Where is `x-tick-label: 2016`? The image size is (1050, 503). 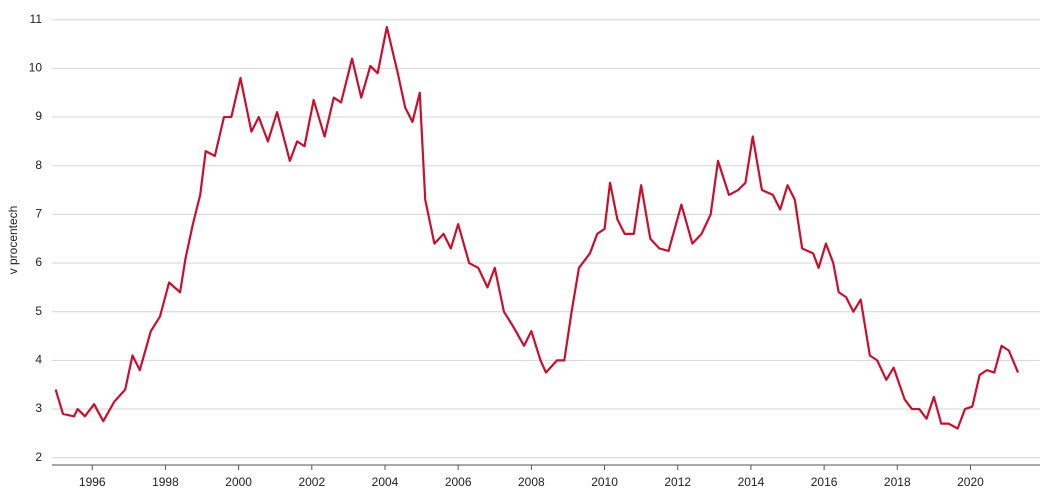
x-tick-label: 2016 is located at coordinates (824, 482).